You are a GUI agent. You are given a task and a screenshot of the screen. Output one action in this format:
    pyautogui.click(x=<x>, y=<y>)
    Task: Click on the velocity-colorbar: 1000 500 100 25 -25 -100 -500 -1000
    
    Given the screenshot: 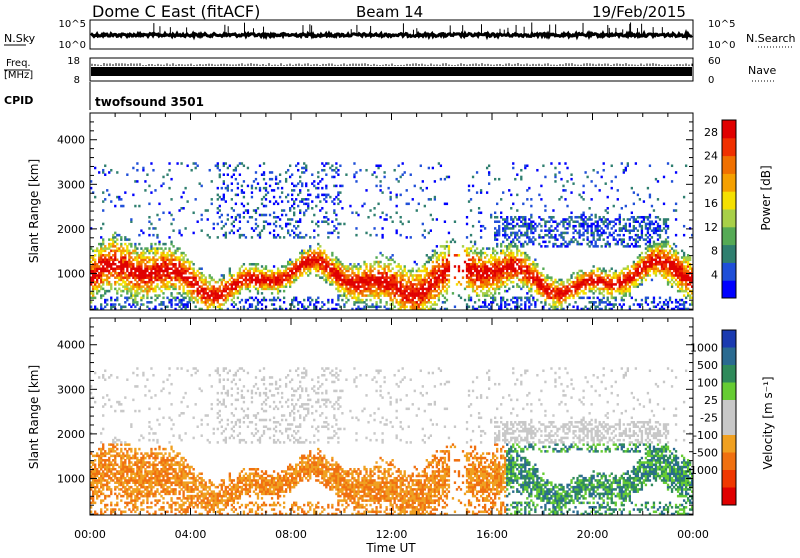 What is the action you would take?
    pyautogui.click(x=711, y=418)
    